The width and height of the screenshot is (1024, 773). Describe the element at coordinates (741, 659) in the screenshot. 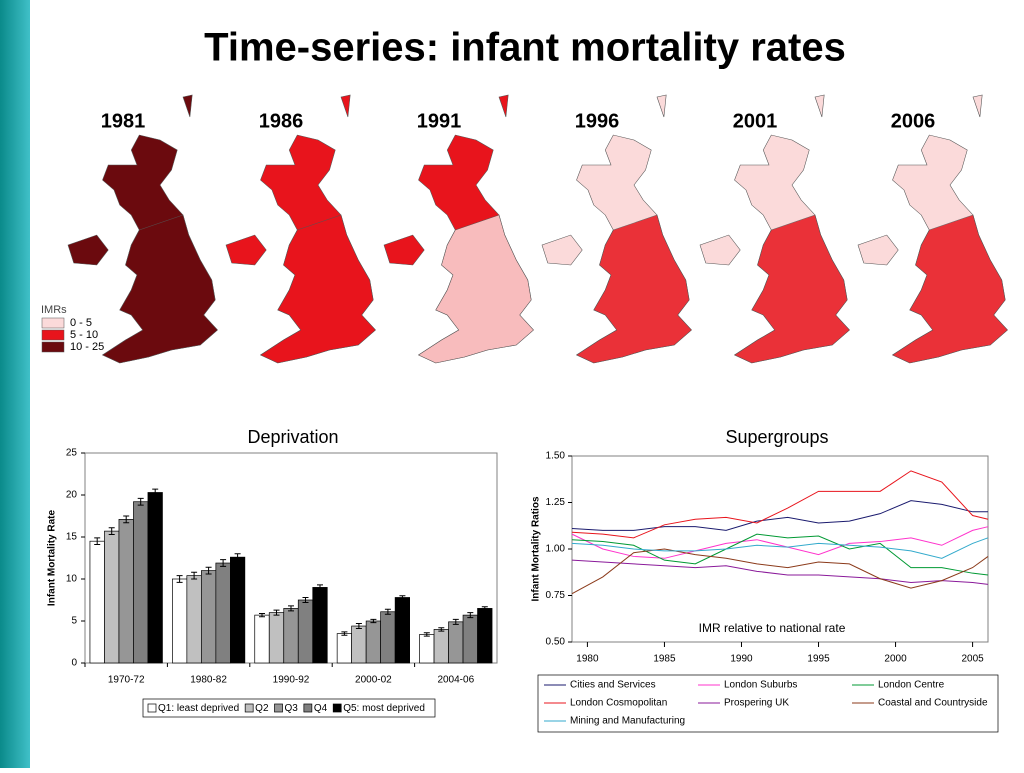

I see `x-tick-label: 1990` at that location.